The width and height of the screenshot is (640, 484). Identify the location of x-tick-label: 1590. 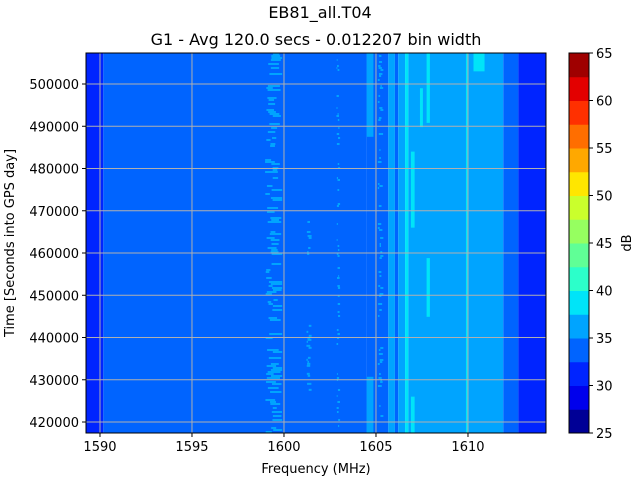
(99, 447).